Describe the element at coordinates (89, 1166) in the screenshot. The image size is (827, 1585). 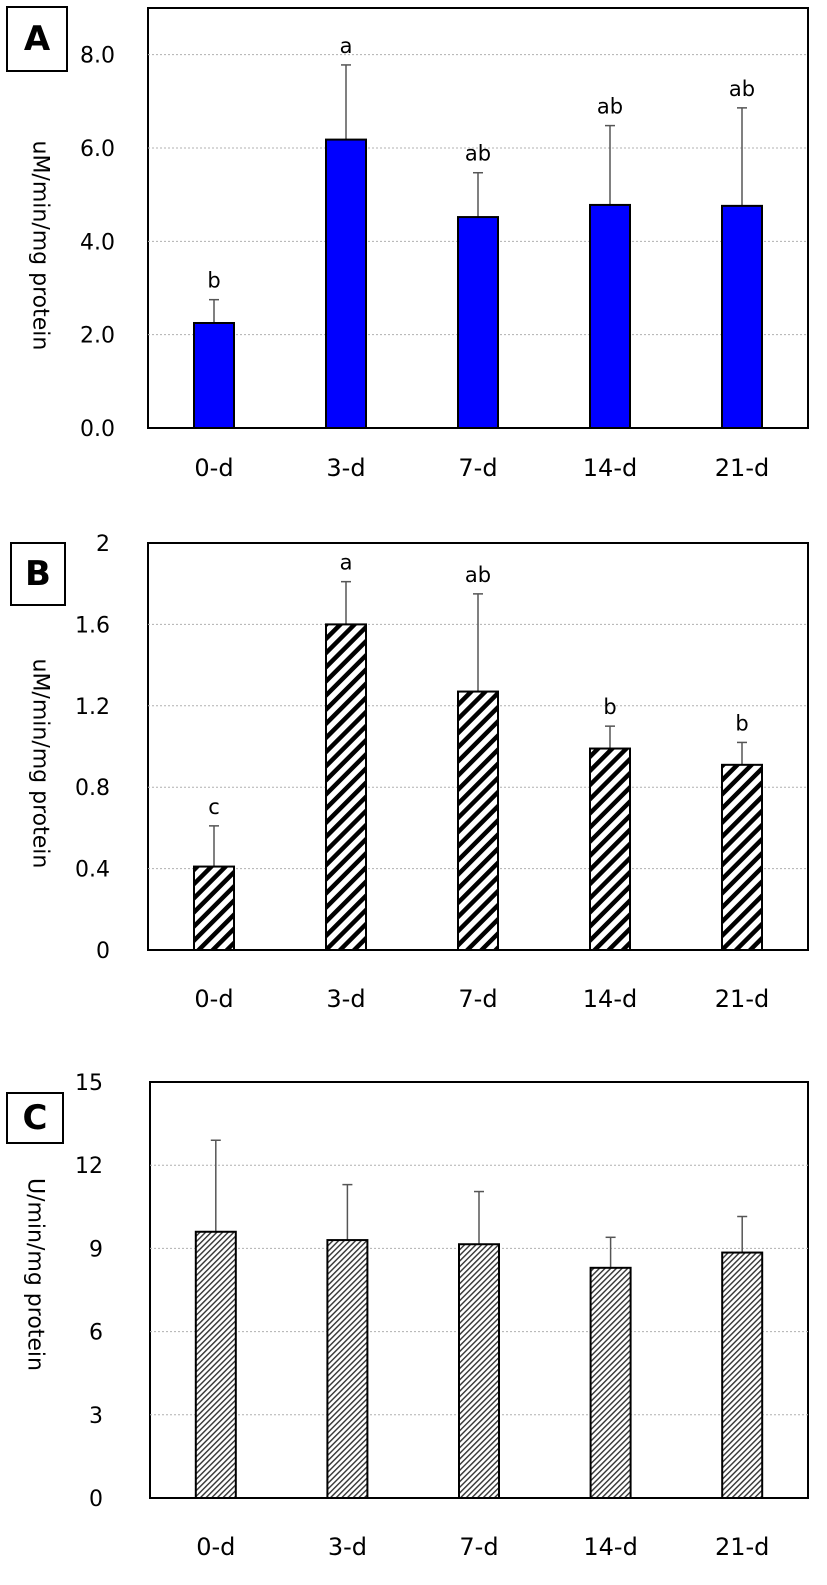
I see `y-tick-label: 12` at that location.